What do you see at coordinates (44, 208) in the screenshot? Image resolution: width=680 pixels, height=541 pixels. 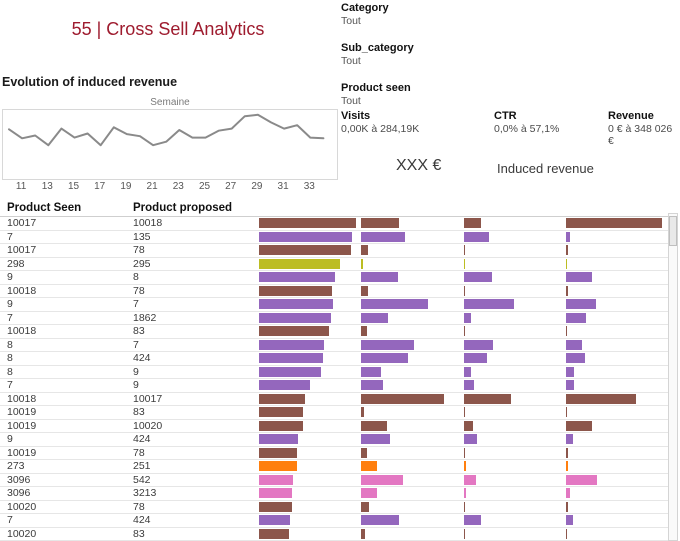 I see `col-header-product-seen: Product Seen` at bounding box center [44, 208].